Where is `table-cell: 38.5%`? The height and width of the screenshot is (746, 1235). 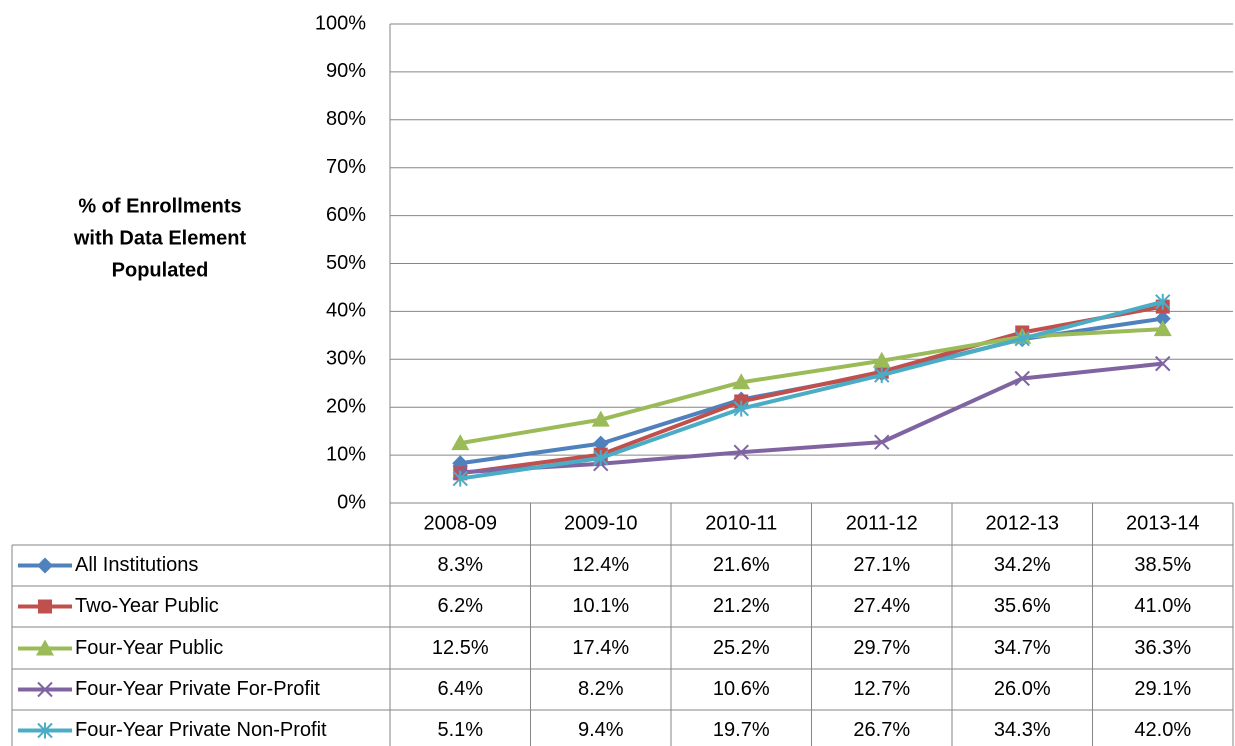
table-cell: 38.5% is located at coordinates (1162, 565).